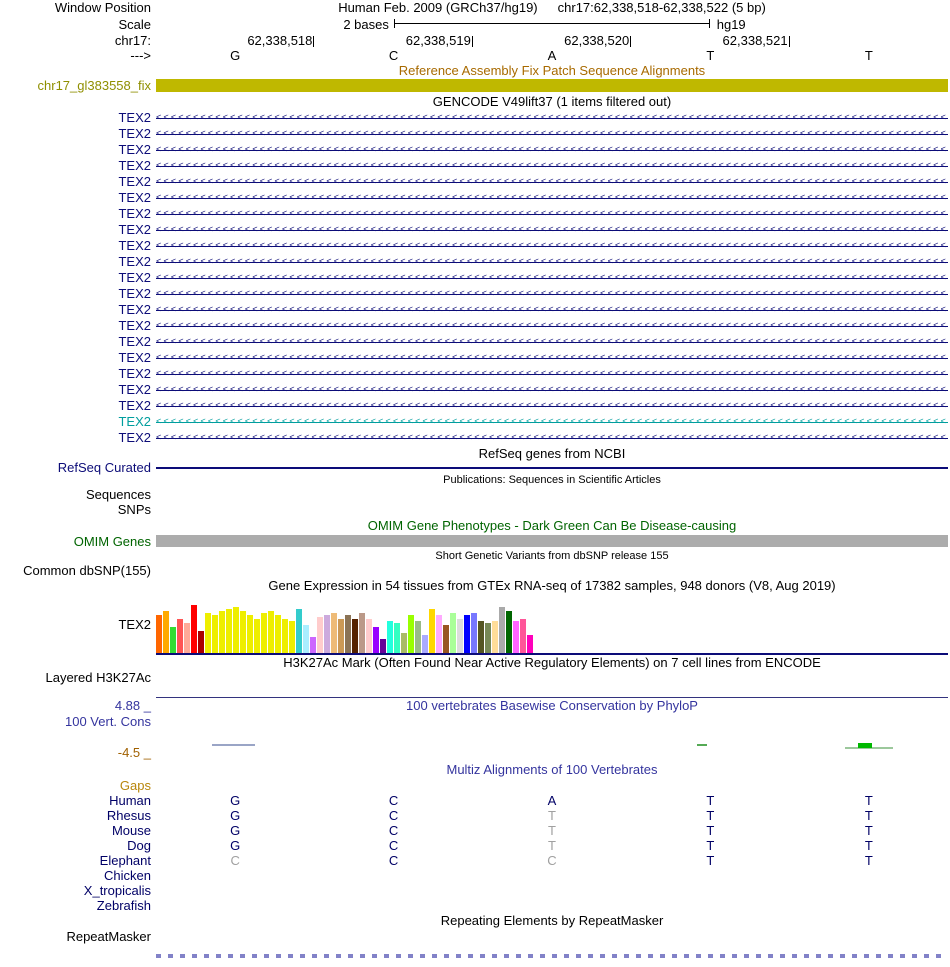 The image size is (950, 967). Describe the element at coordinates (140, 55) in the screenshot. I see `strand-arrow-label: --->` at that location.